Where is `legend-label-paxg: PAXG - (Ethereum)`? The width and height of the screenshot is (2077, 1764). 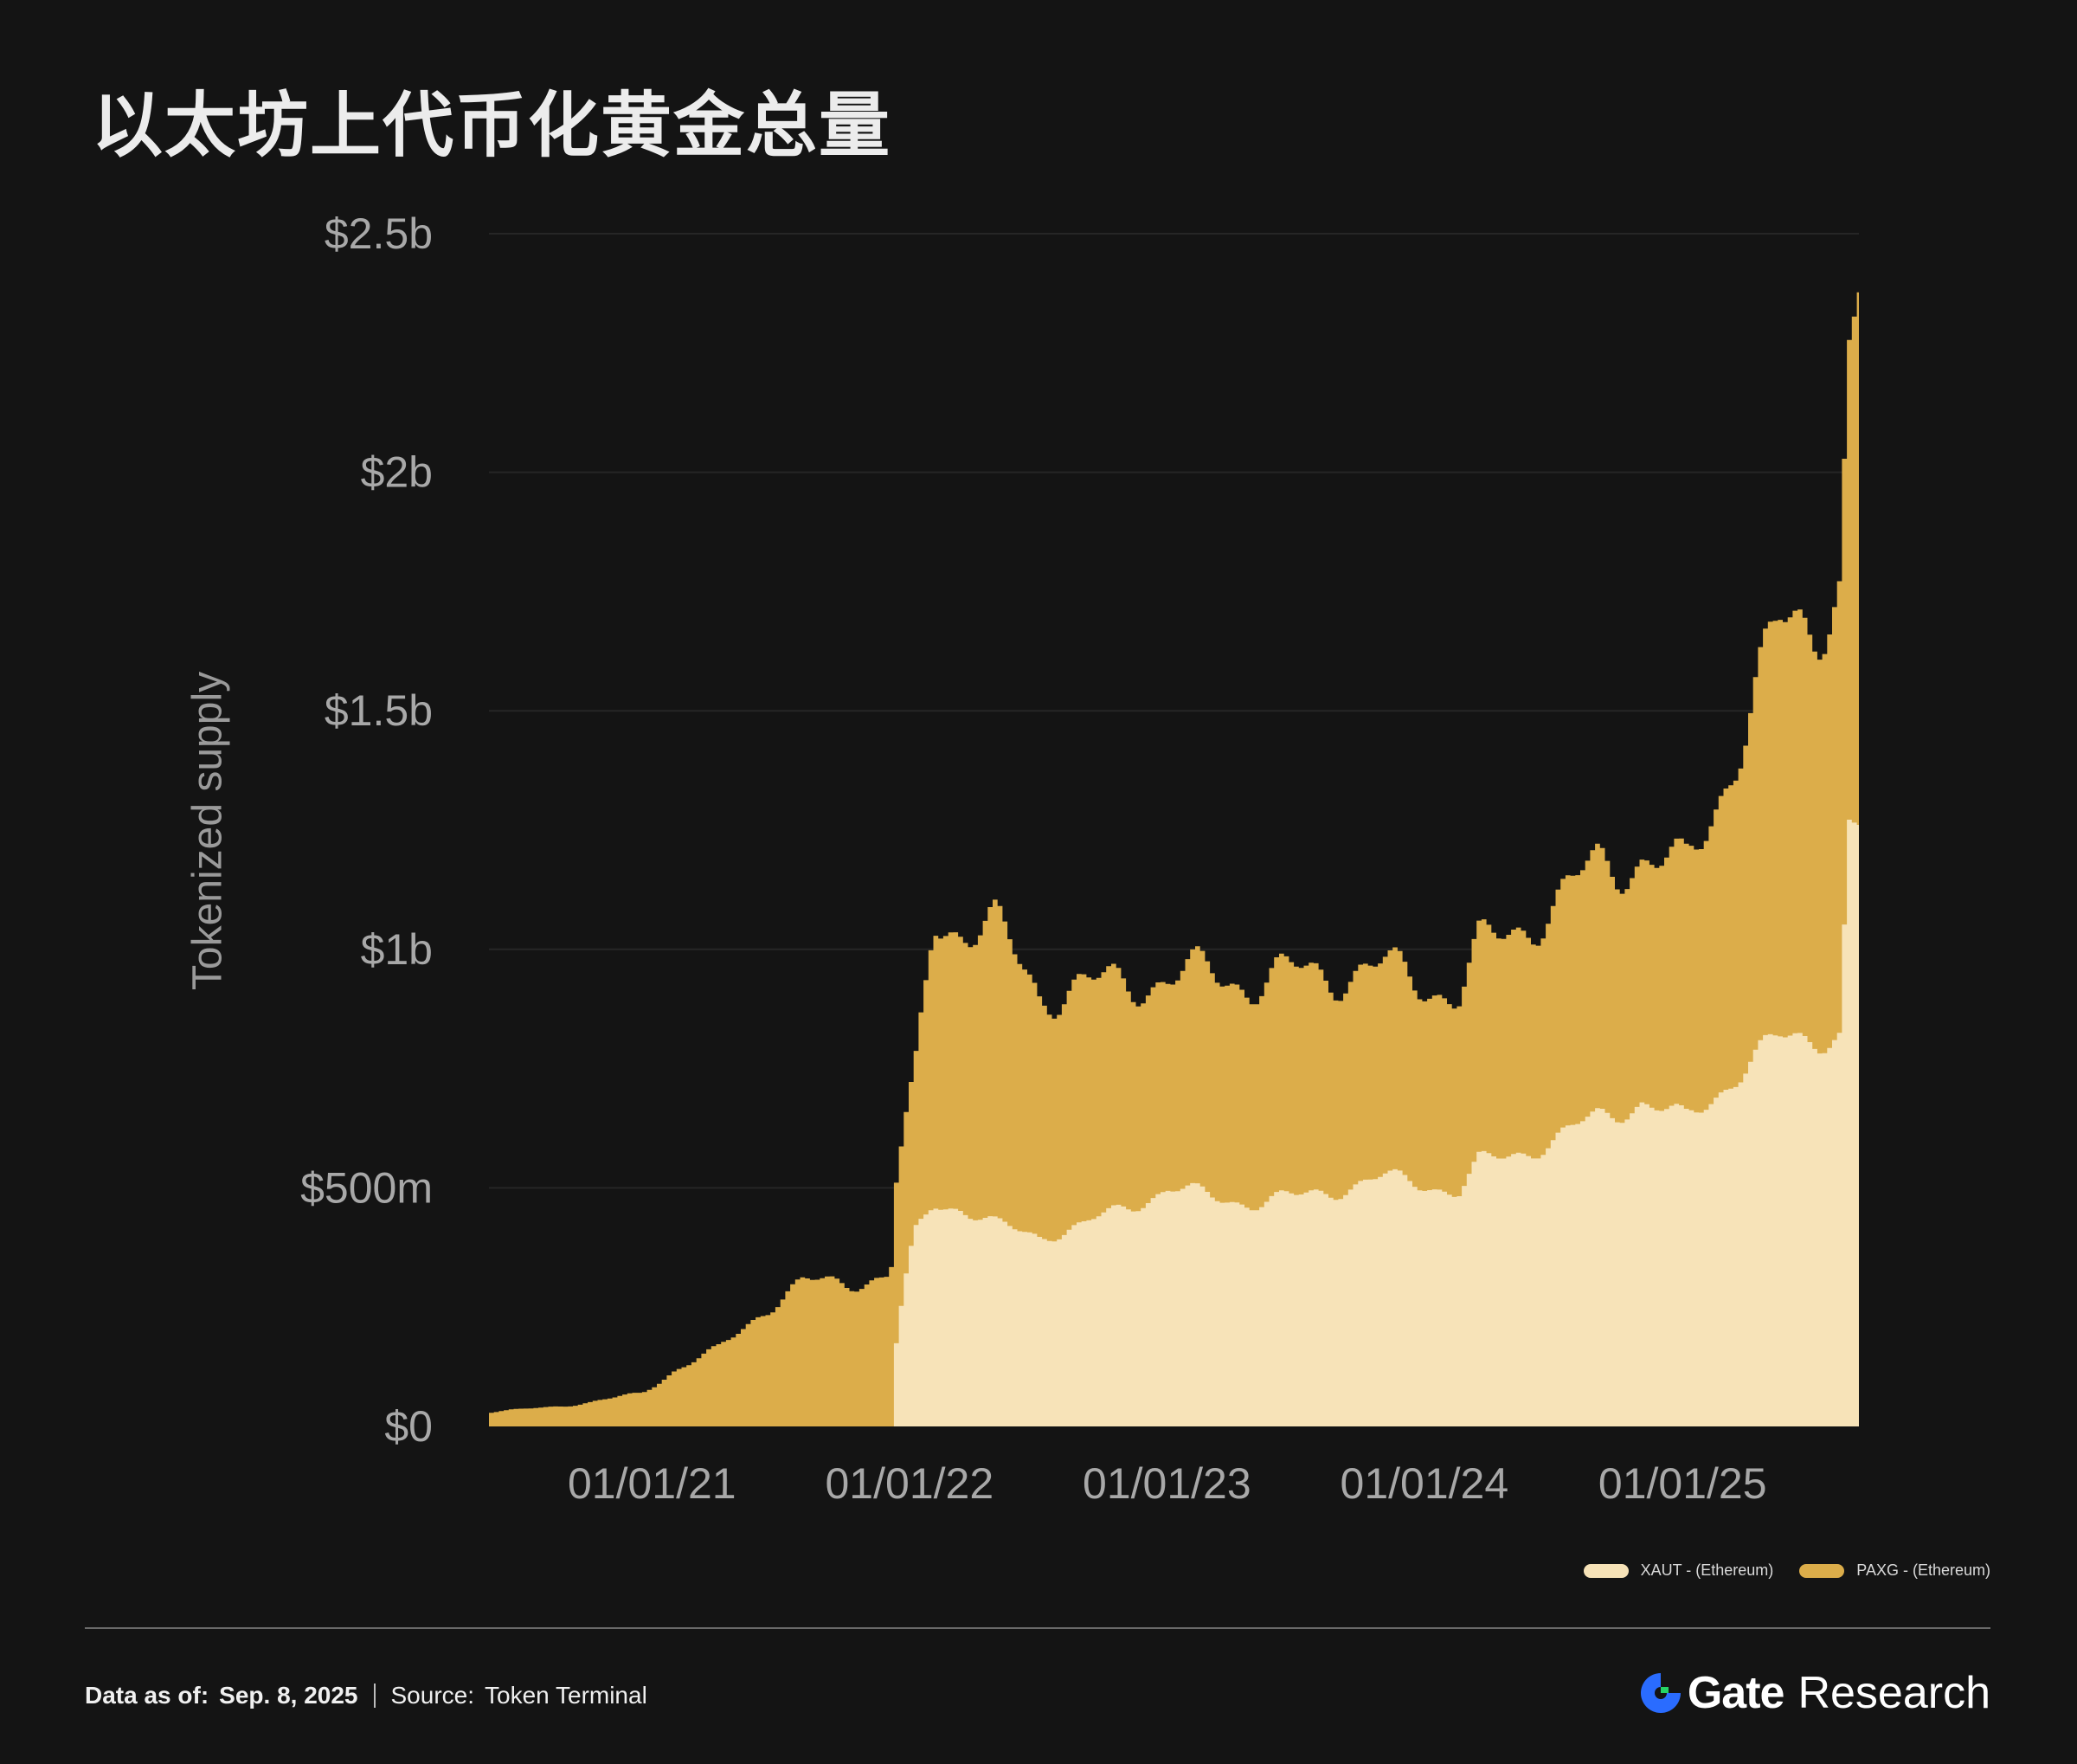 legend-label-paxg: PAXG - (Ethereum) is located at coordinates (1923, 1570).